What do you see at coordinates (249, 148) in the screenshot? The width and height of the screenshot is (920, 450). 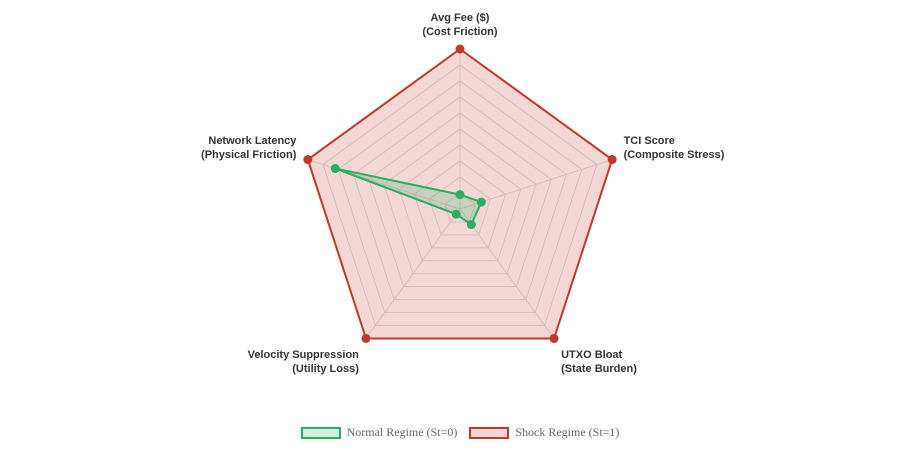 I see `axis-label: Network Latency (Physical Friction)` at bounding box center [249, 148].